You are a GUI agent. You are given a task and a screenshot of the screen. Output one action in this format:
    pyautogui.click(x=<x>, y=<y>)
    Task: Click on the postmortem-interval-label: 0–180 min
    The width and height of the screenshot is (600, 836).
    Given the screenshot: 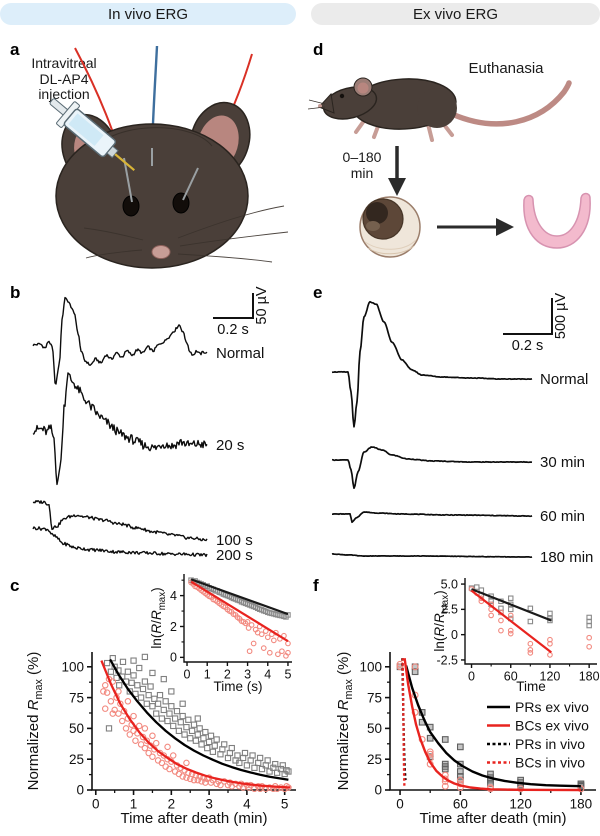 What is the action you would take?
    pyautogui.click(x=362, y=165)
    